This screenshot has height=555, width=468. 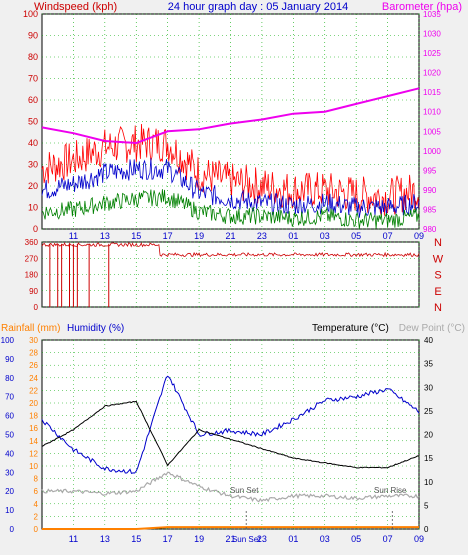 I want to click on wind-average-line, so click(x=230, y=188).